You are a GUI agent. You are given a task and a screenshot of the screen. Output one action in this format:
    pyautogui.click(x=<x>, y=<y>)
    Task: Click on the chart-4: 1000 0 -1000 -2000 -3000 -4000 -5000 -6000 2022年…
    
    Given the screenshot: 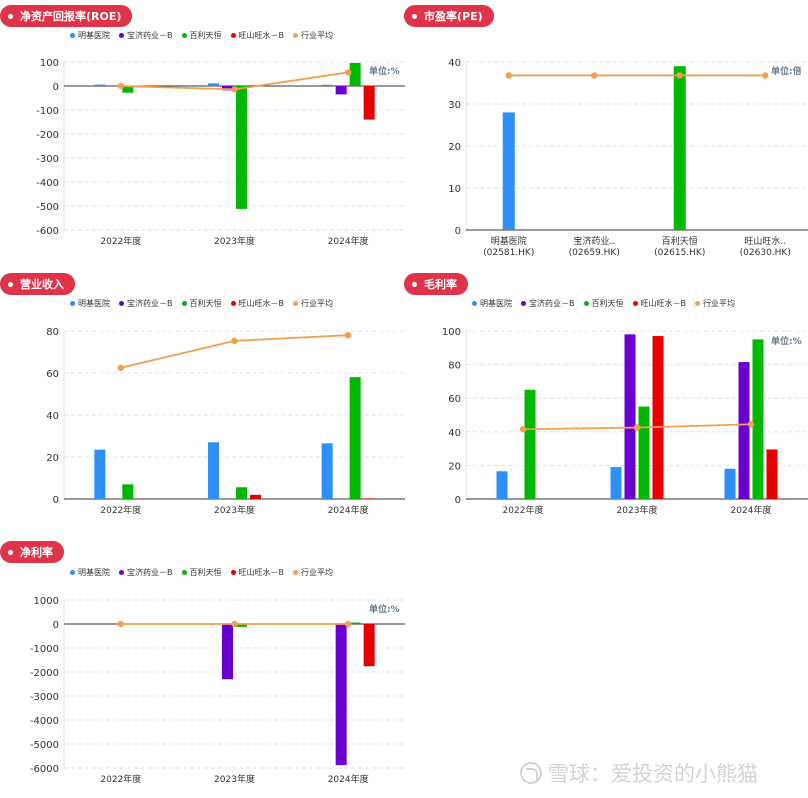 What is the action you would take?
    pyautogui.click(x=217, y=690)
    